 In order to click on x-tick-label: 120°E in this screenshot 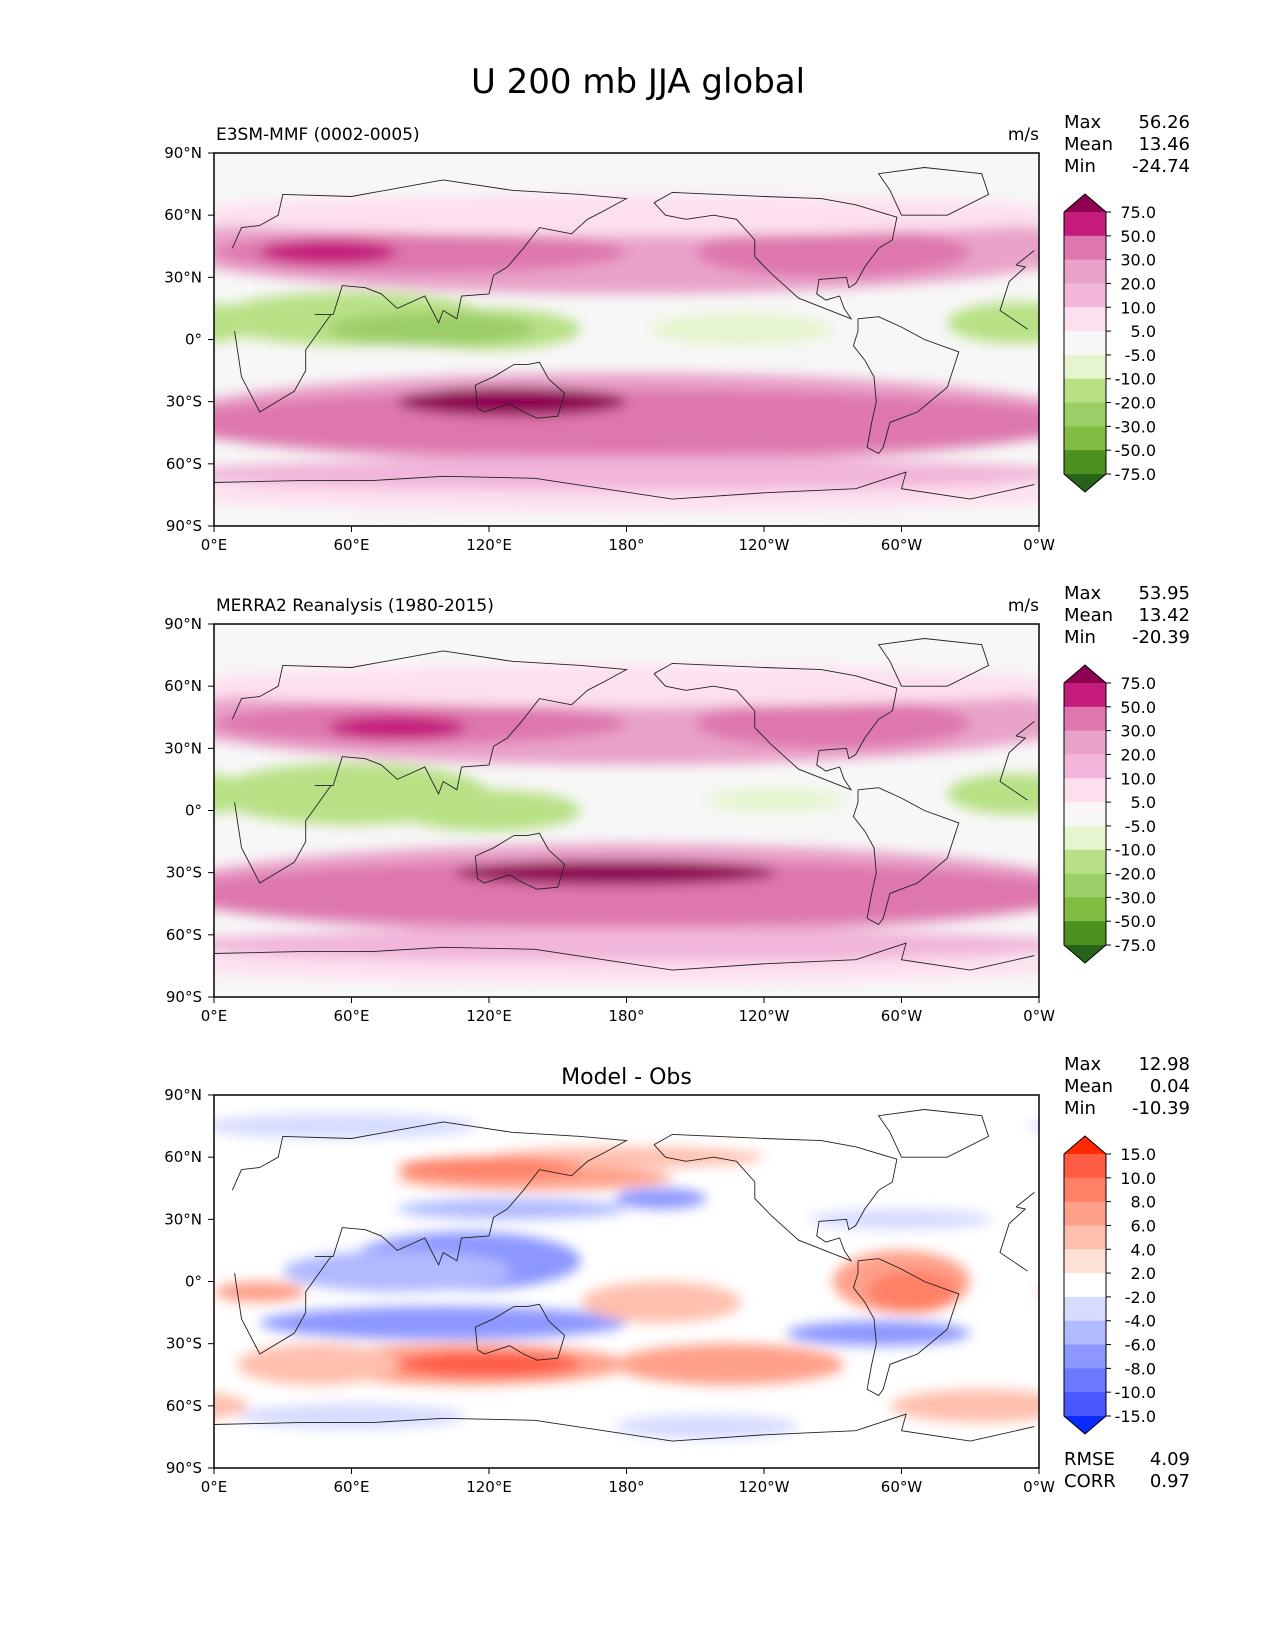, I will do `click(489, 1487)`.